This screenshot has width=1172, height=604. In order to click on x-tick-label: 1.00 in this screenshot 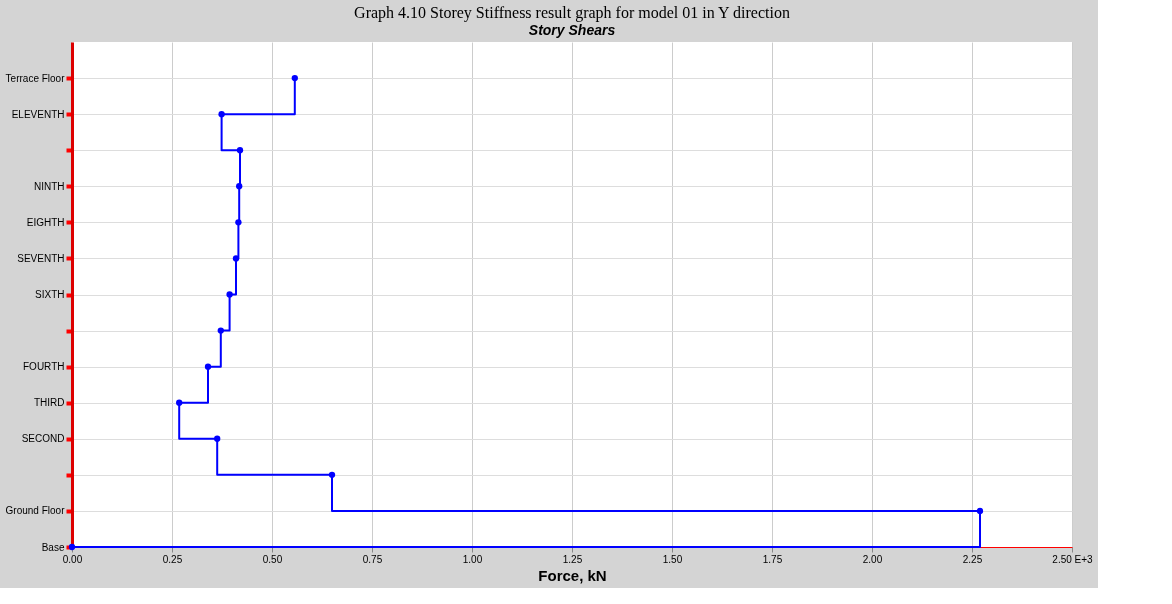, I will do `click(472, 559)`.